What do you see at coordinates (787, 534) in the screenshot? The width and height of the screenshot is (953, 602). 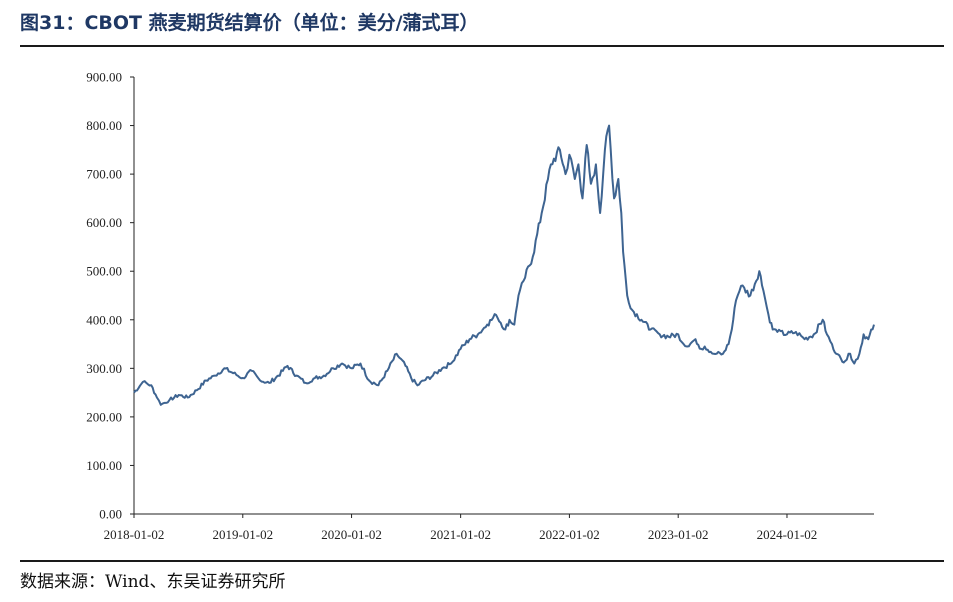 I see `x-tick-label: 2024-01-02` at bounding box center [787, 534].